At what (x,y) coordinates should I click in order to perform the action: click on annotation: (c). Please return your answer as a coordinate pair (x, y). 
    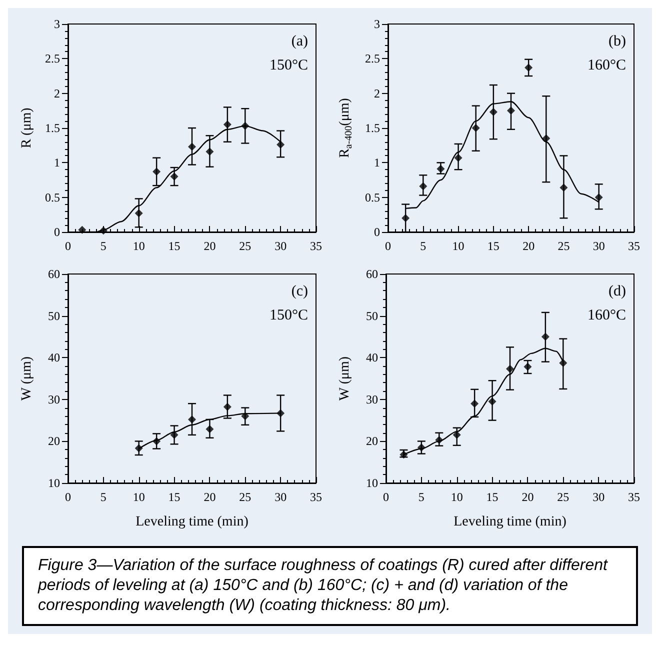
    Looking at the image, I should click on (299, 292).